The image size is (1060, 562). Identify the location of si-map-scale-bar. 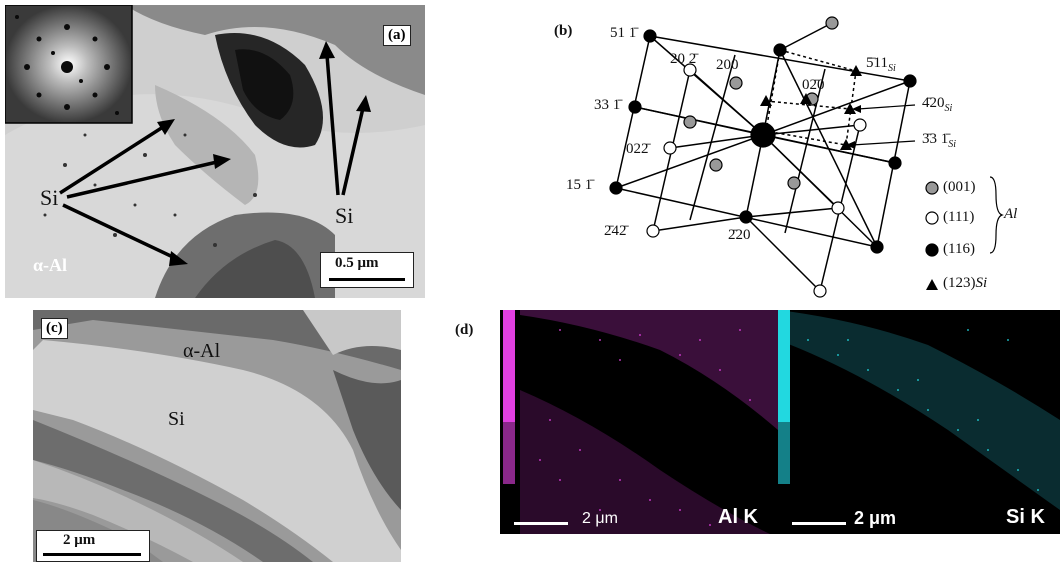
(819, 523).